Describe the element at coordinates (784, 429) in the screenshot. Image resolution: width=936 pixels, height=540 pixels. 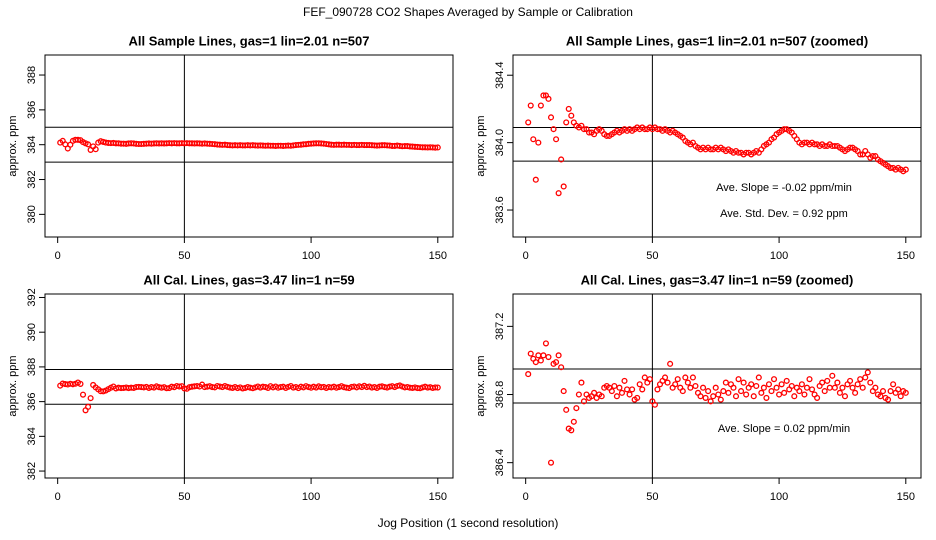
I see `annotation: Ave. Slope = 0.02 ppm/min` at that location.